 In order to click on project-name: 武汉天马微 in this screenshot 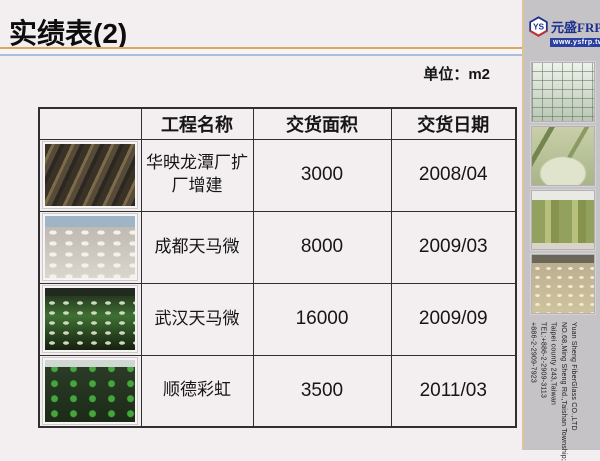, I will do `click(197, 319)`.